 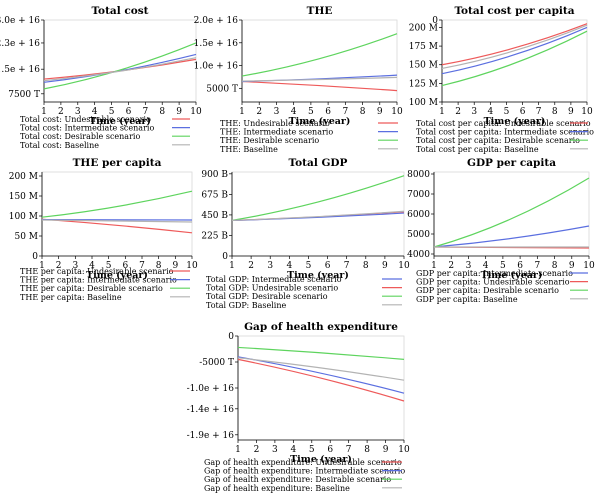 What do you see at coordinates (493, 282) in the screenshot?
I see `legend-label: GDP per capita: Undesirable scenario` at bounding box center [493, 282].